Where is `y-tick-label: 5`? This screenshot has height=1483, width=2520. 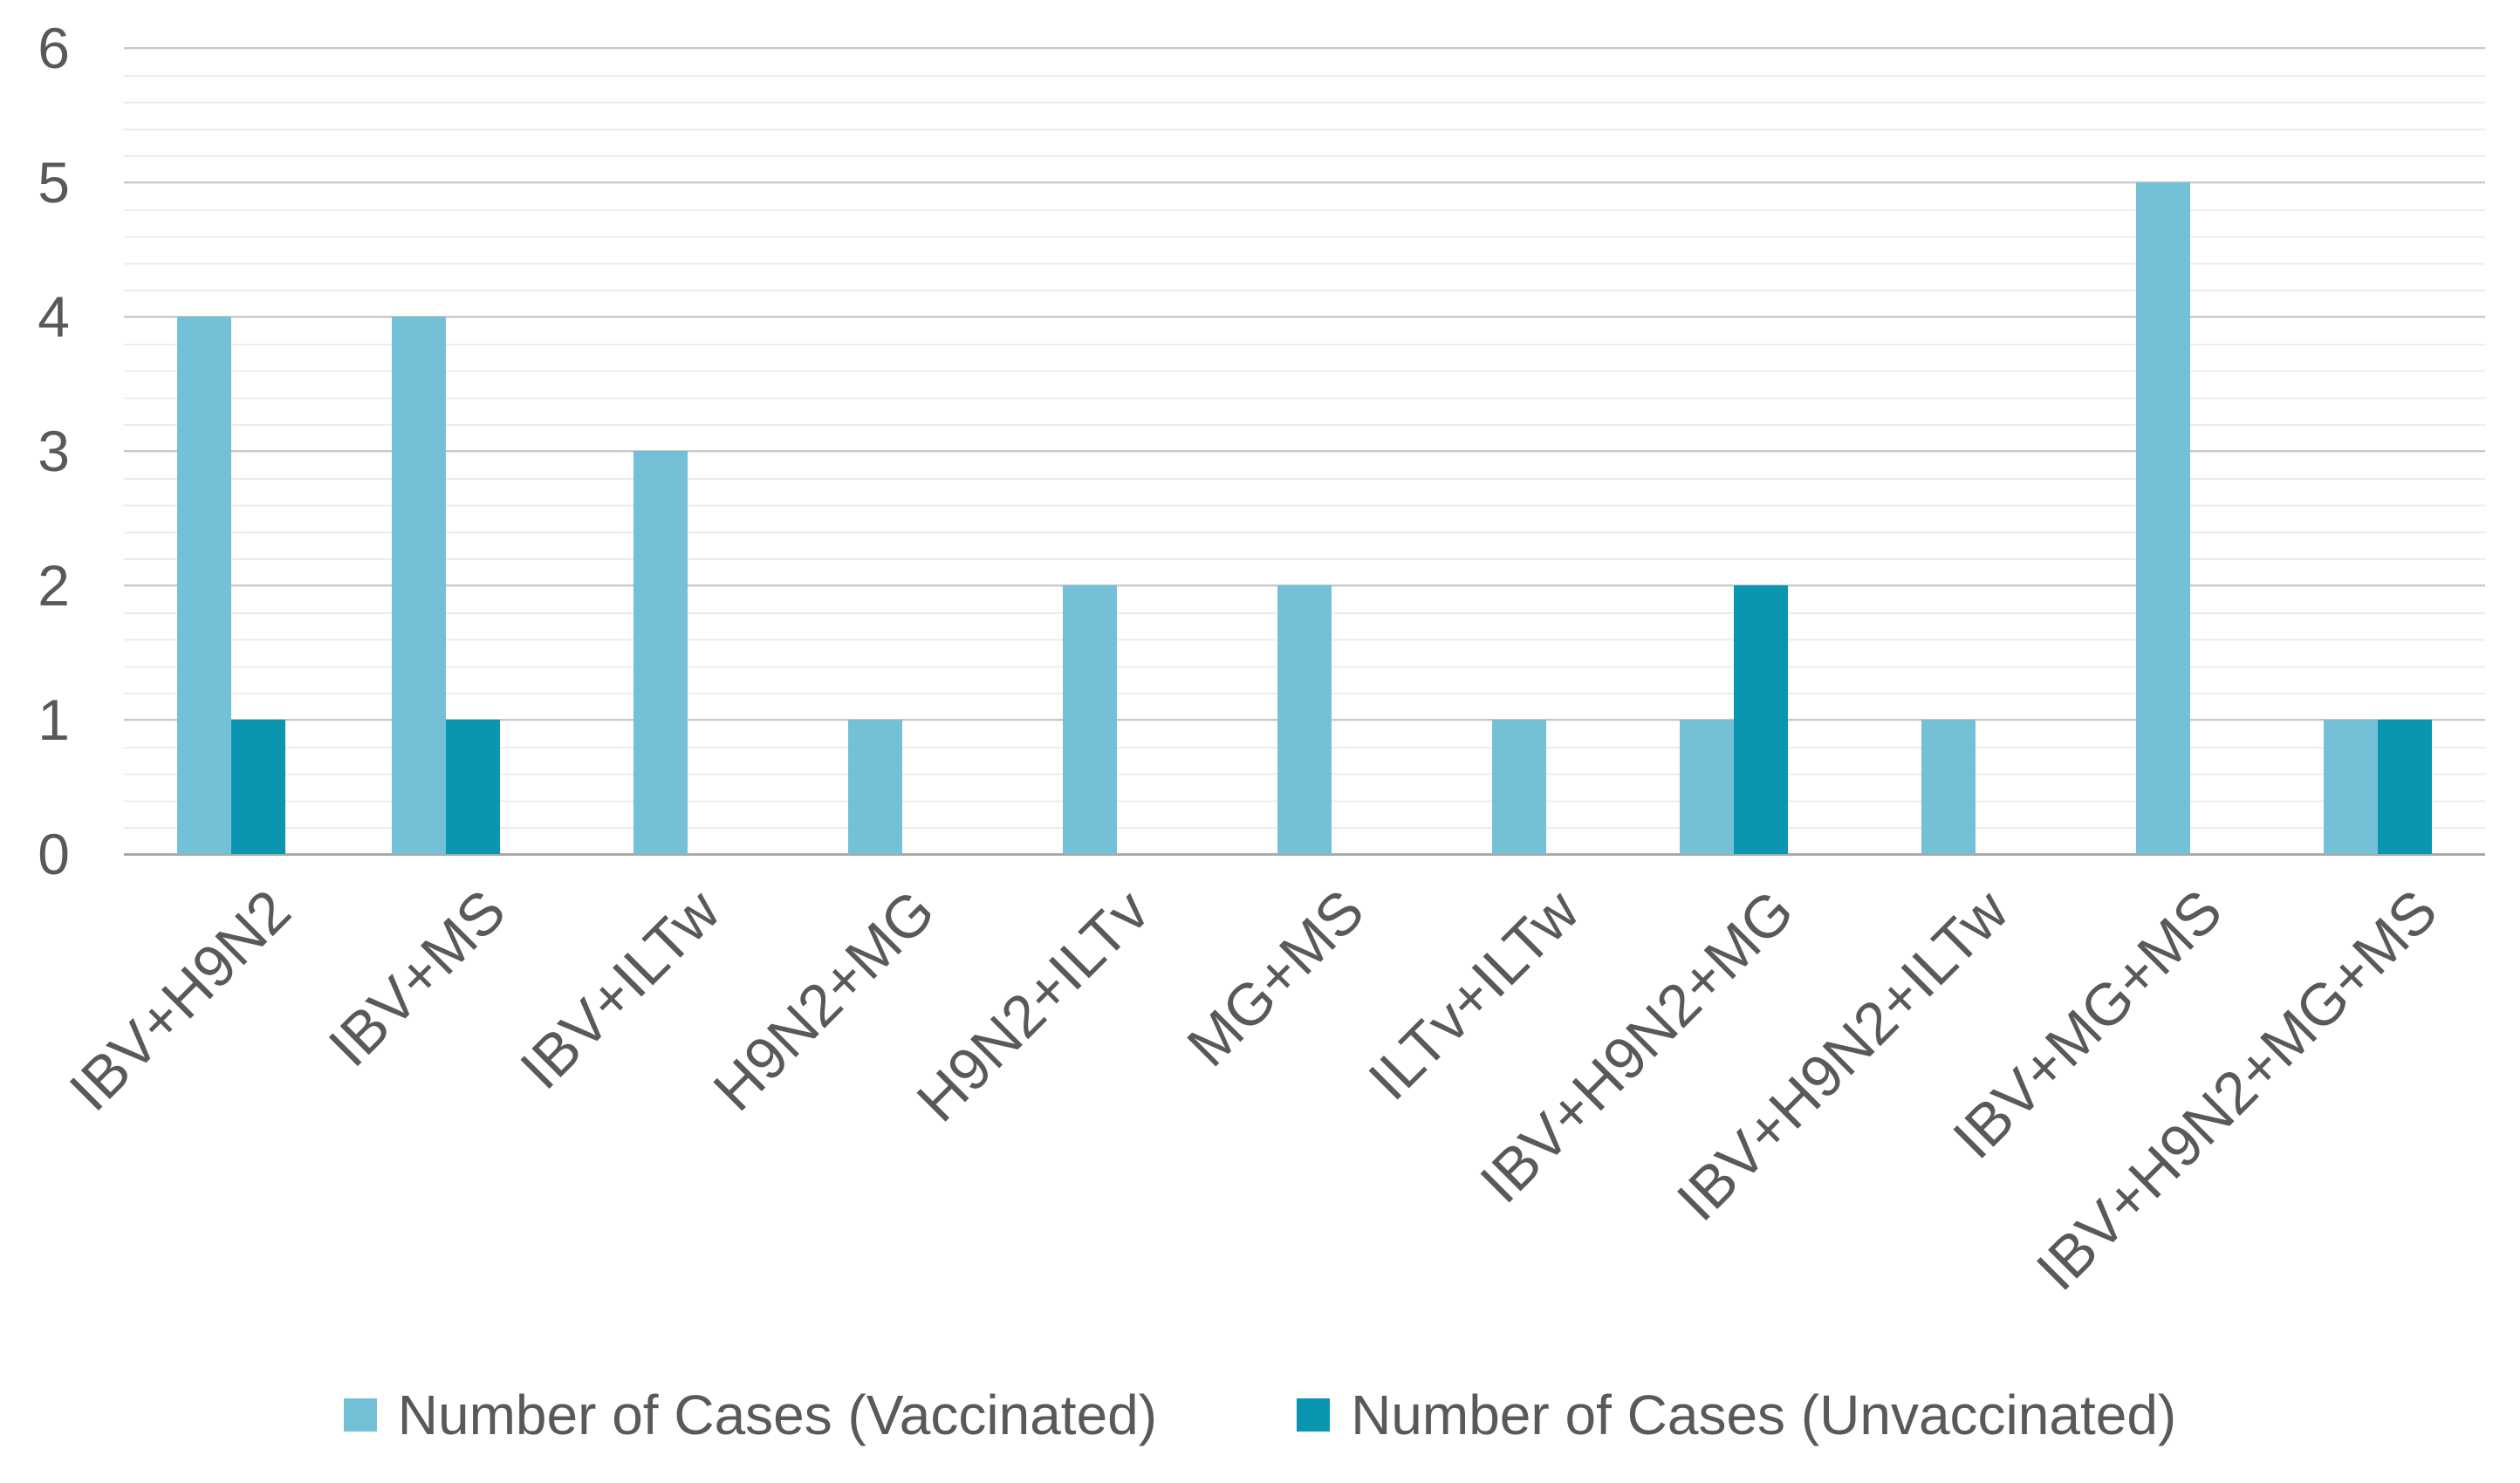 y-tick-label: 5 is located at coordinates (54, 182).